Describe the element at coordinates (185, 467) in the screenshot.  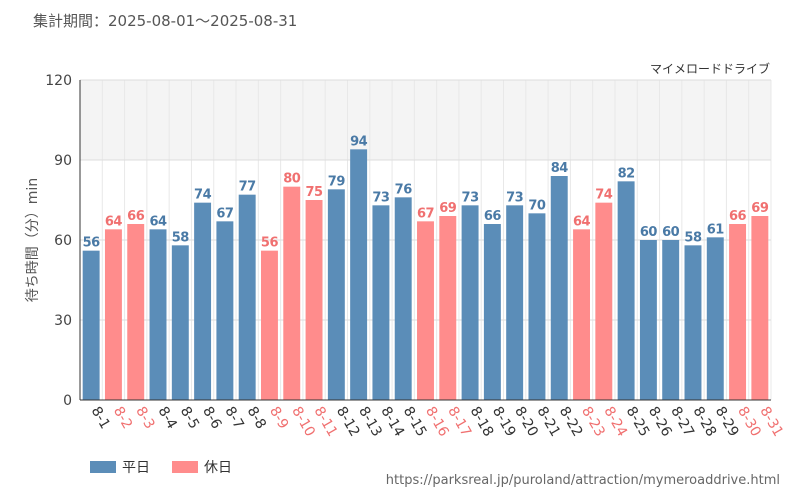
I see `legend-swatch-holiday` at that location.